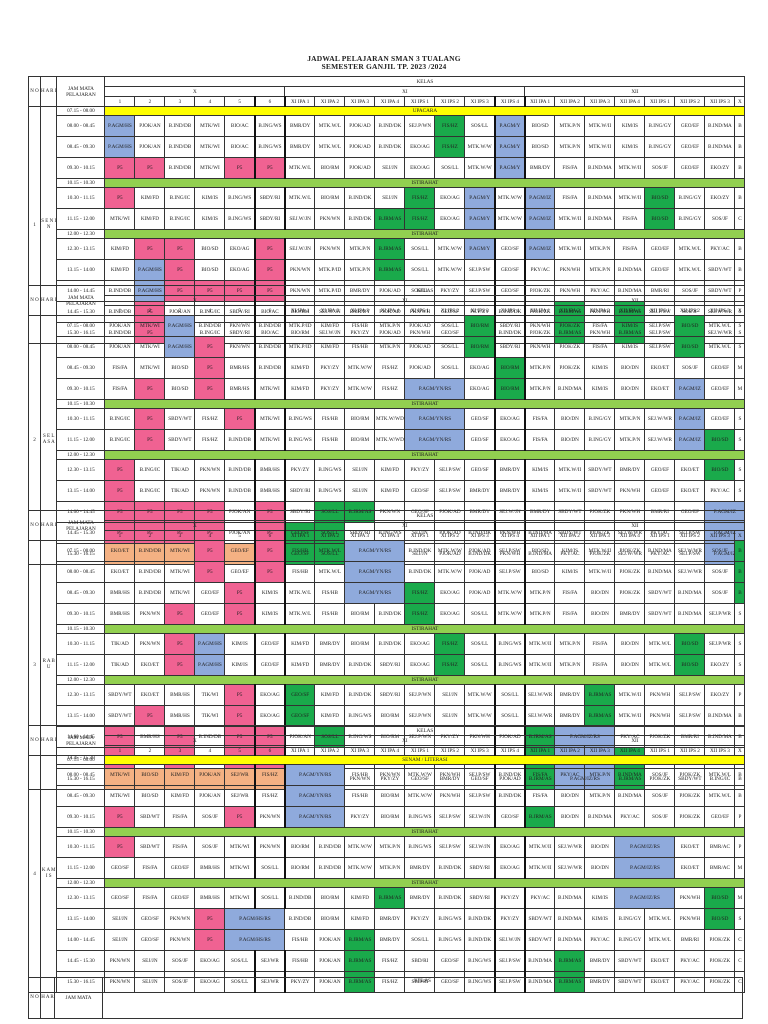 The height and width of the screenshot is (1024, 768). What do you see at coordinates (300, 249) in the screenshot?
I see `subject-cell: SEJ.W/JN` at bounding box center [300, 249].